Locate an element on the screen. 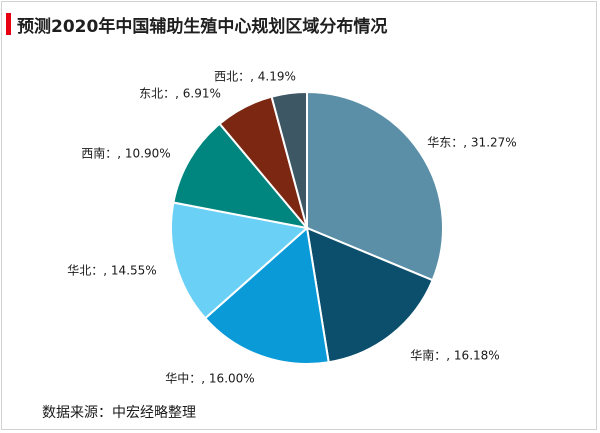 The height and width of the screenshot is (433, 600). title-bar: 预测2020年中国辅助生殖中心规划区域分布情况 is located at coordinates (197, 24).